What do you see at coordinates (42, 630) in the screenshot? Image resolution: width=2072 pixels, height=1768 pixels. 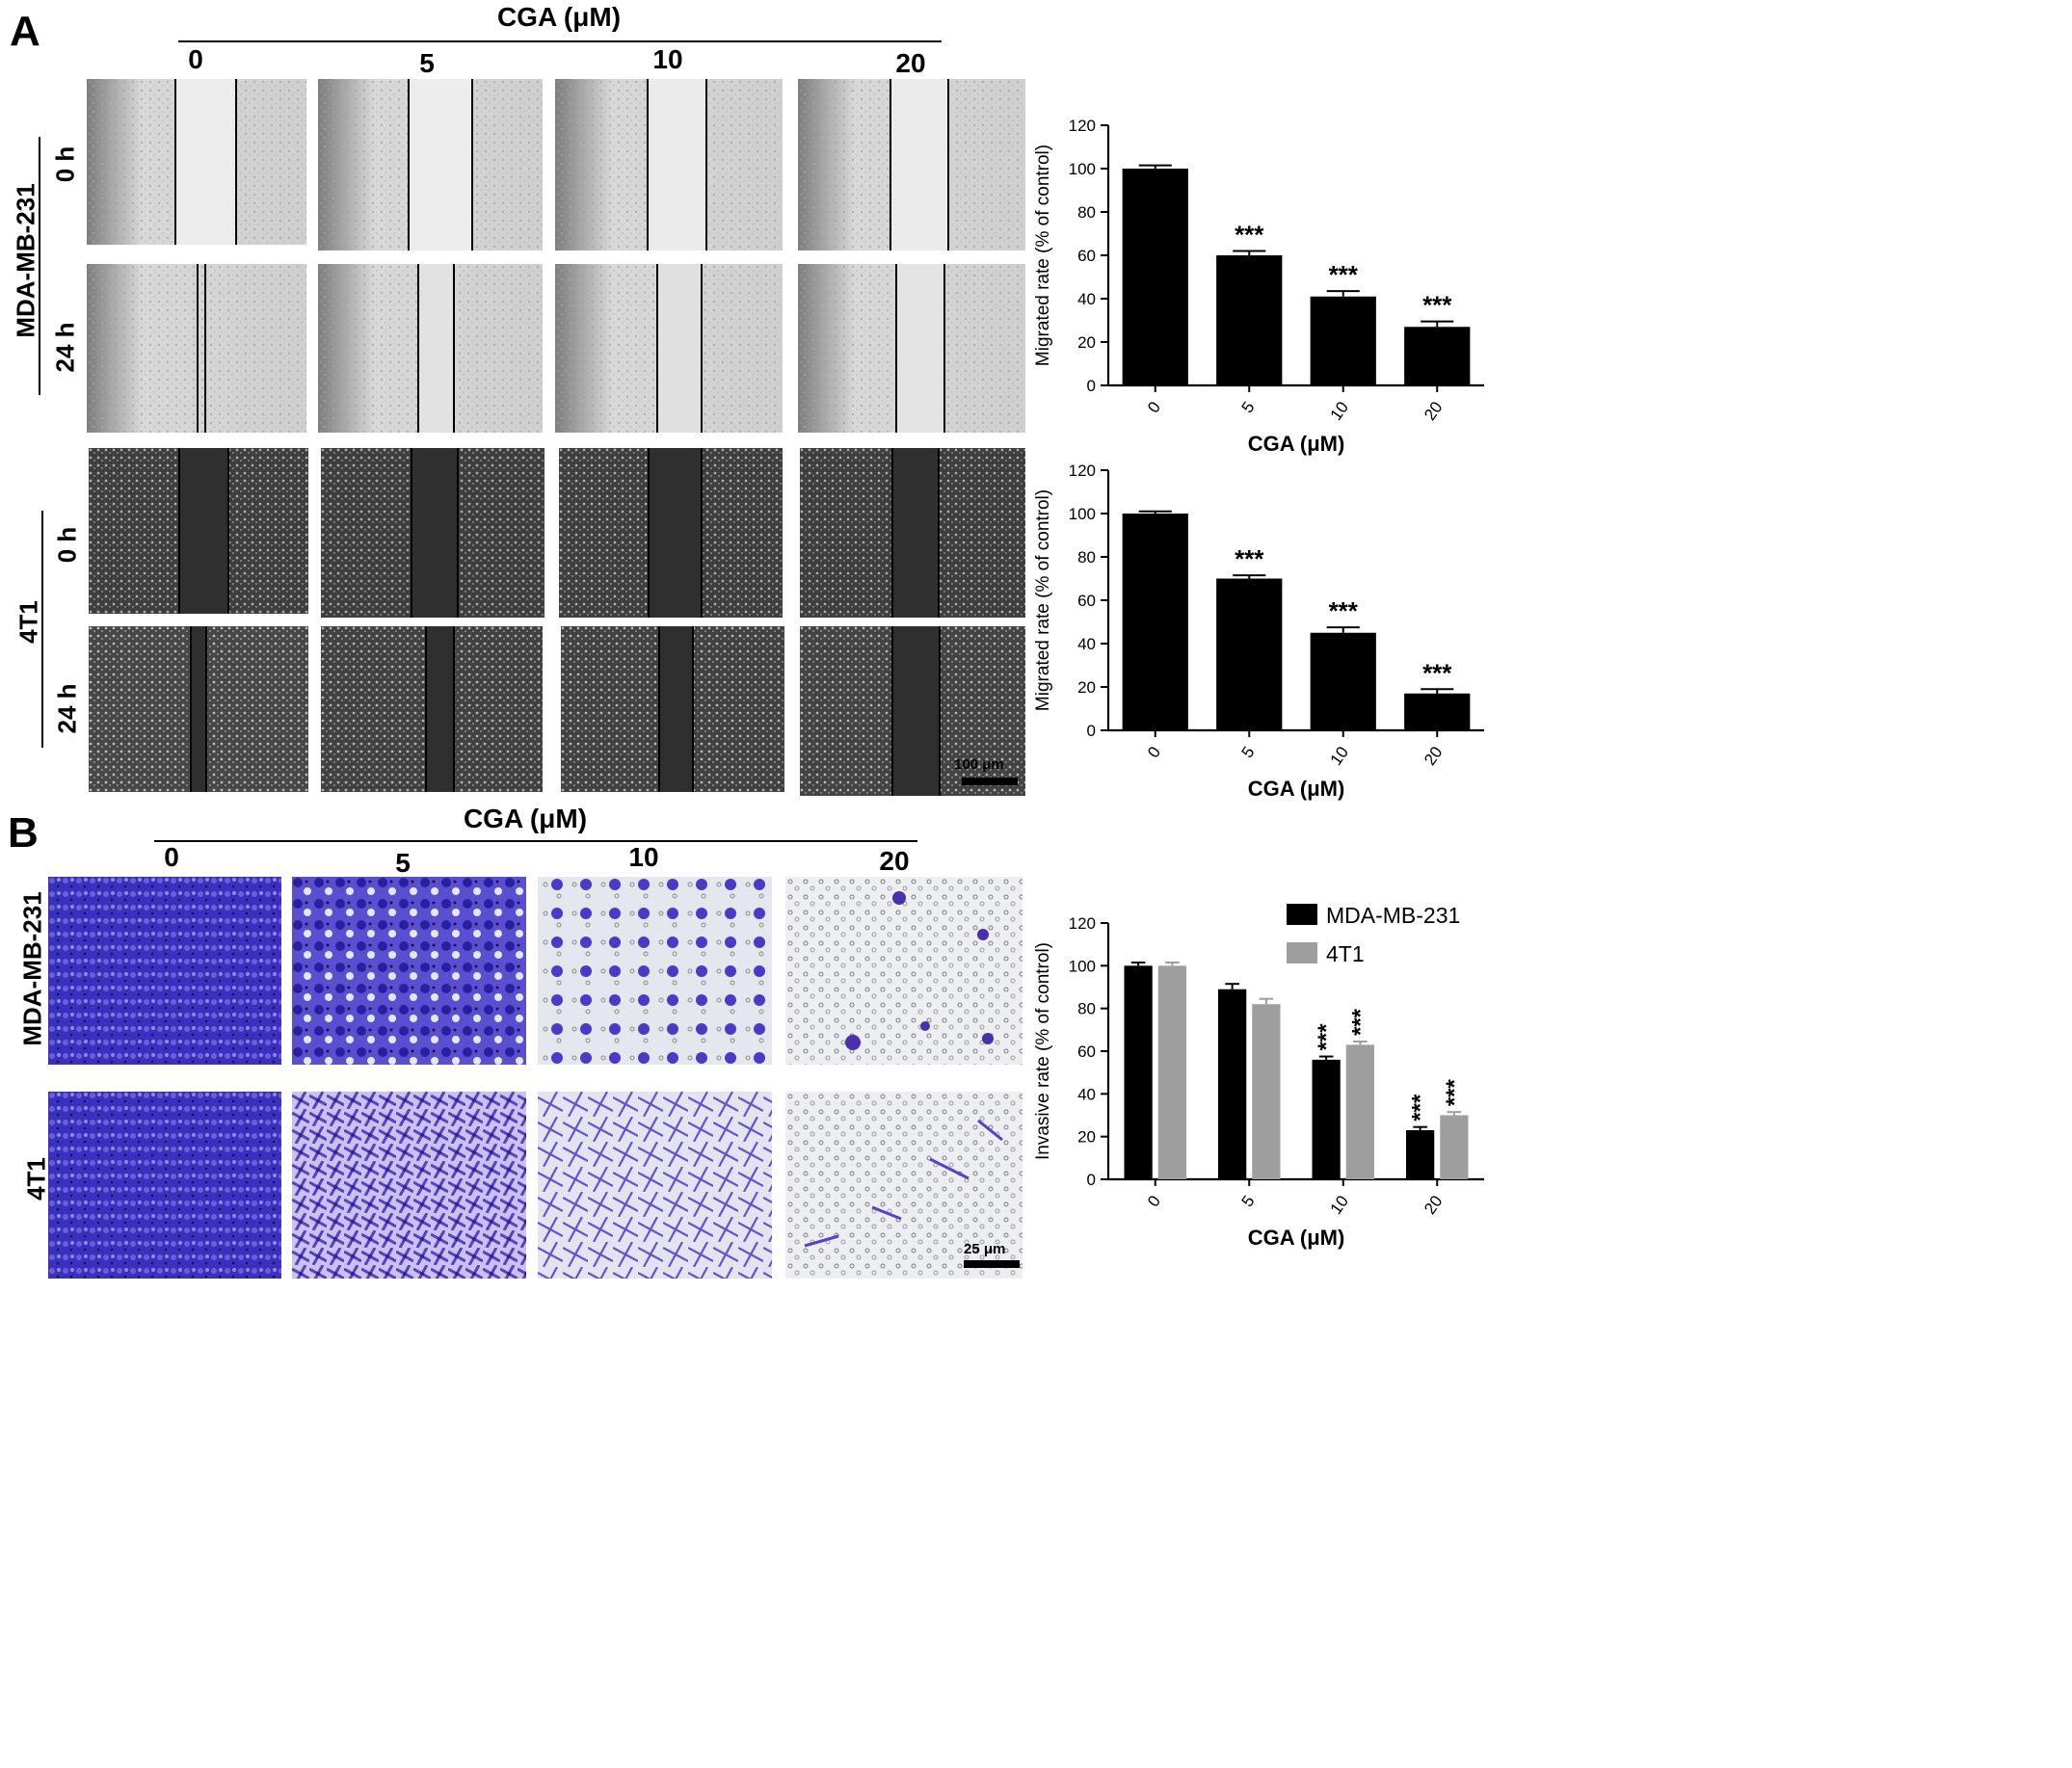 I see `4t1-group-bracket` at bounding box center [42, 630].